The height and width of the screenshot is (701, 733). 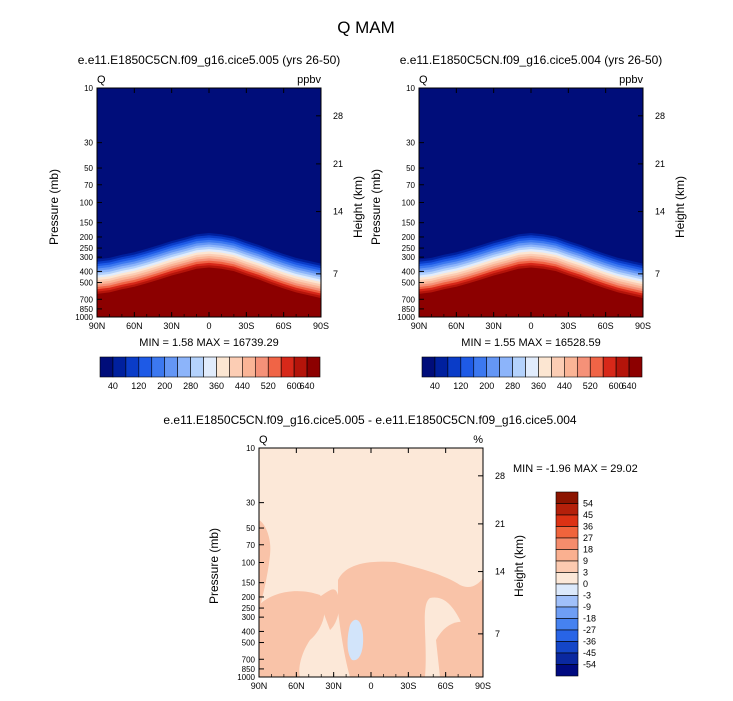 What do you see at coordinates (246, 326) in the screenshot?
I see `x-tick-label: 30S` at bounding box center [246, 326].